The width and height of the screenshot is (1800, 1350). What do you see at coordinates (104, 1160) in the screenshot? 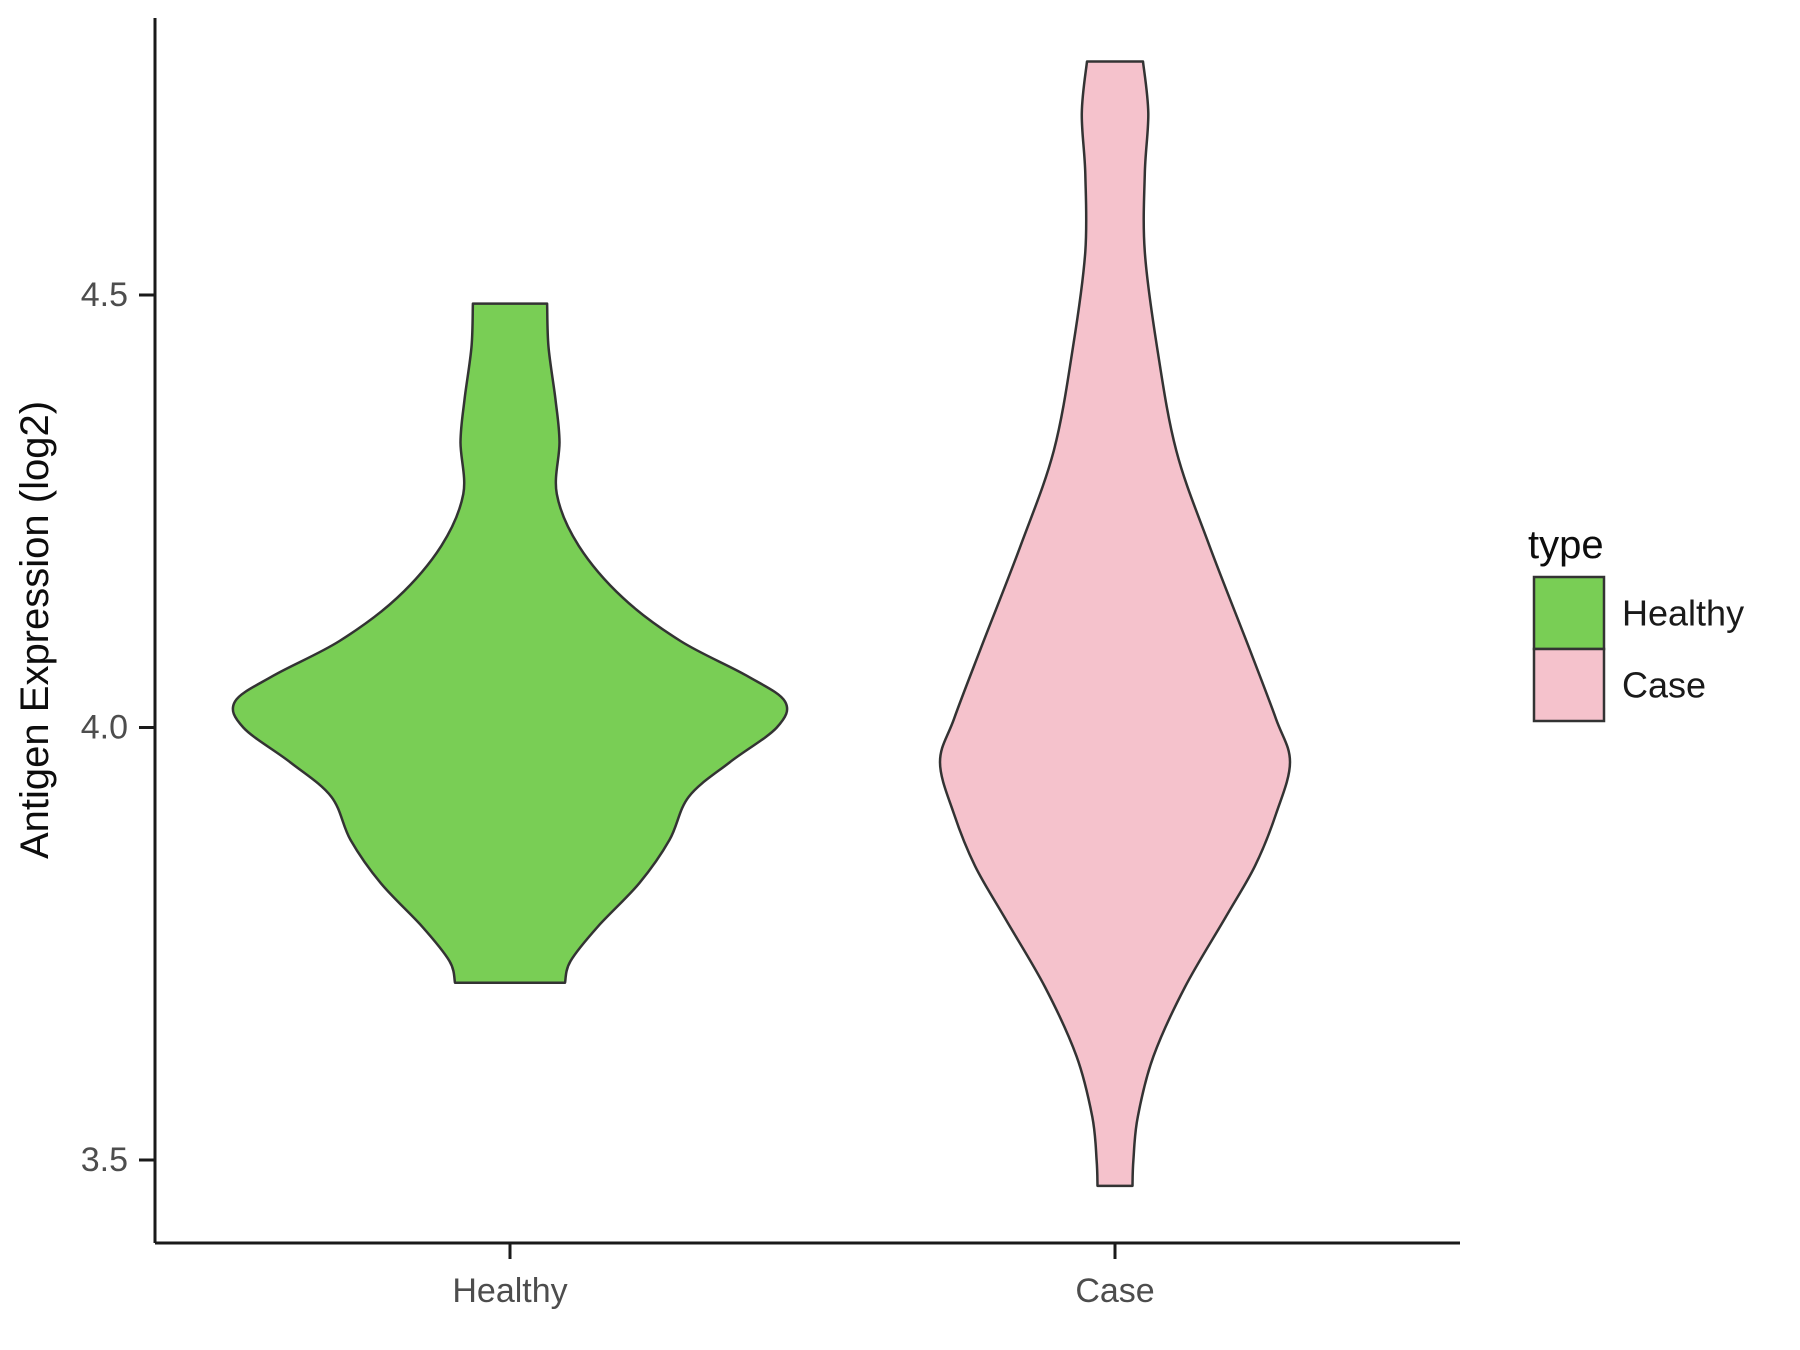
I see `y-tick-label-3-5: 3.5` at bounding box center [104, 1160].